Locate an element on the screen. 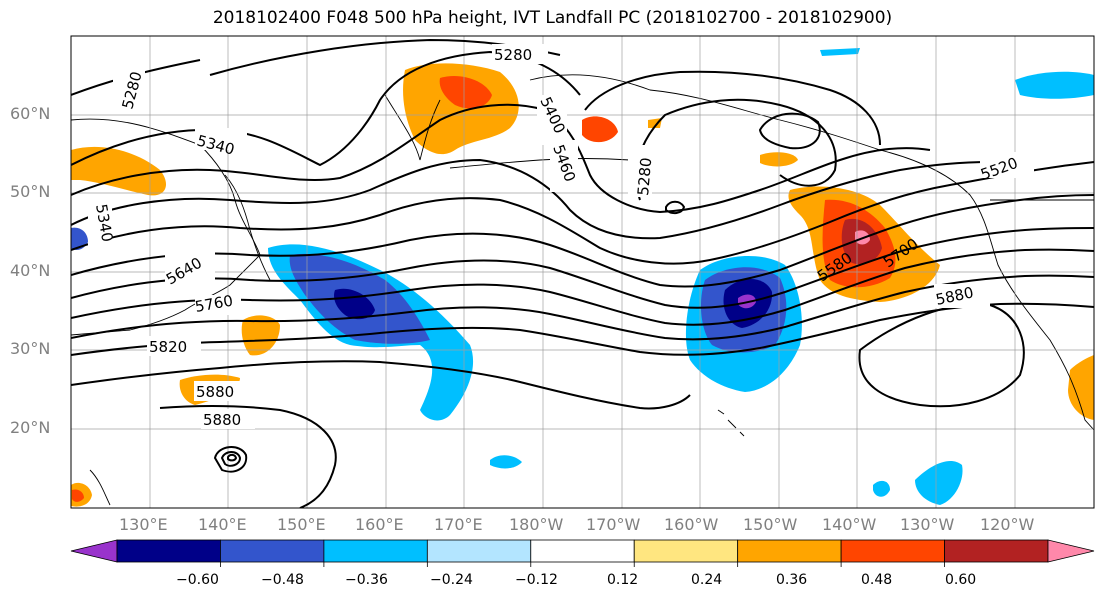  contour-5280-gulf is located at coordinates (736, 149).